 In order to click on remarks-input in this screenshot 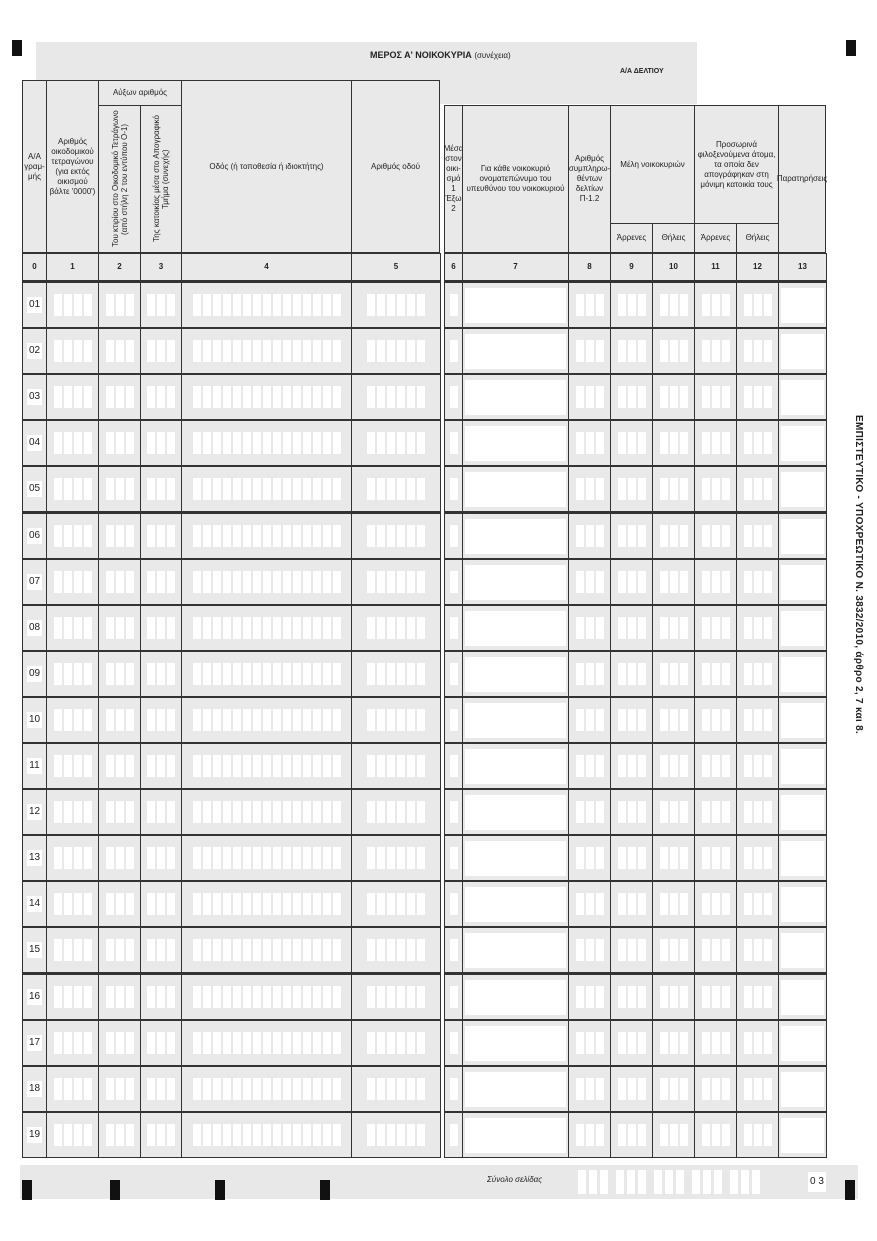, I will do `click(802, 582)`.